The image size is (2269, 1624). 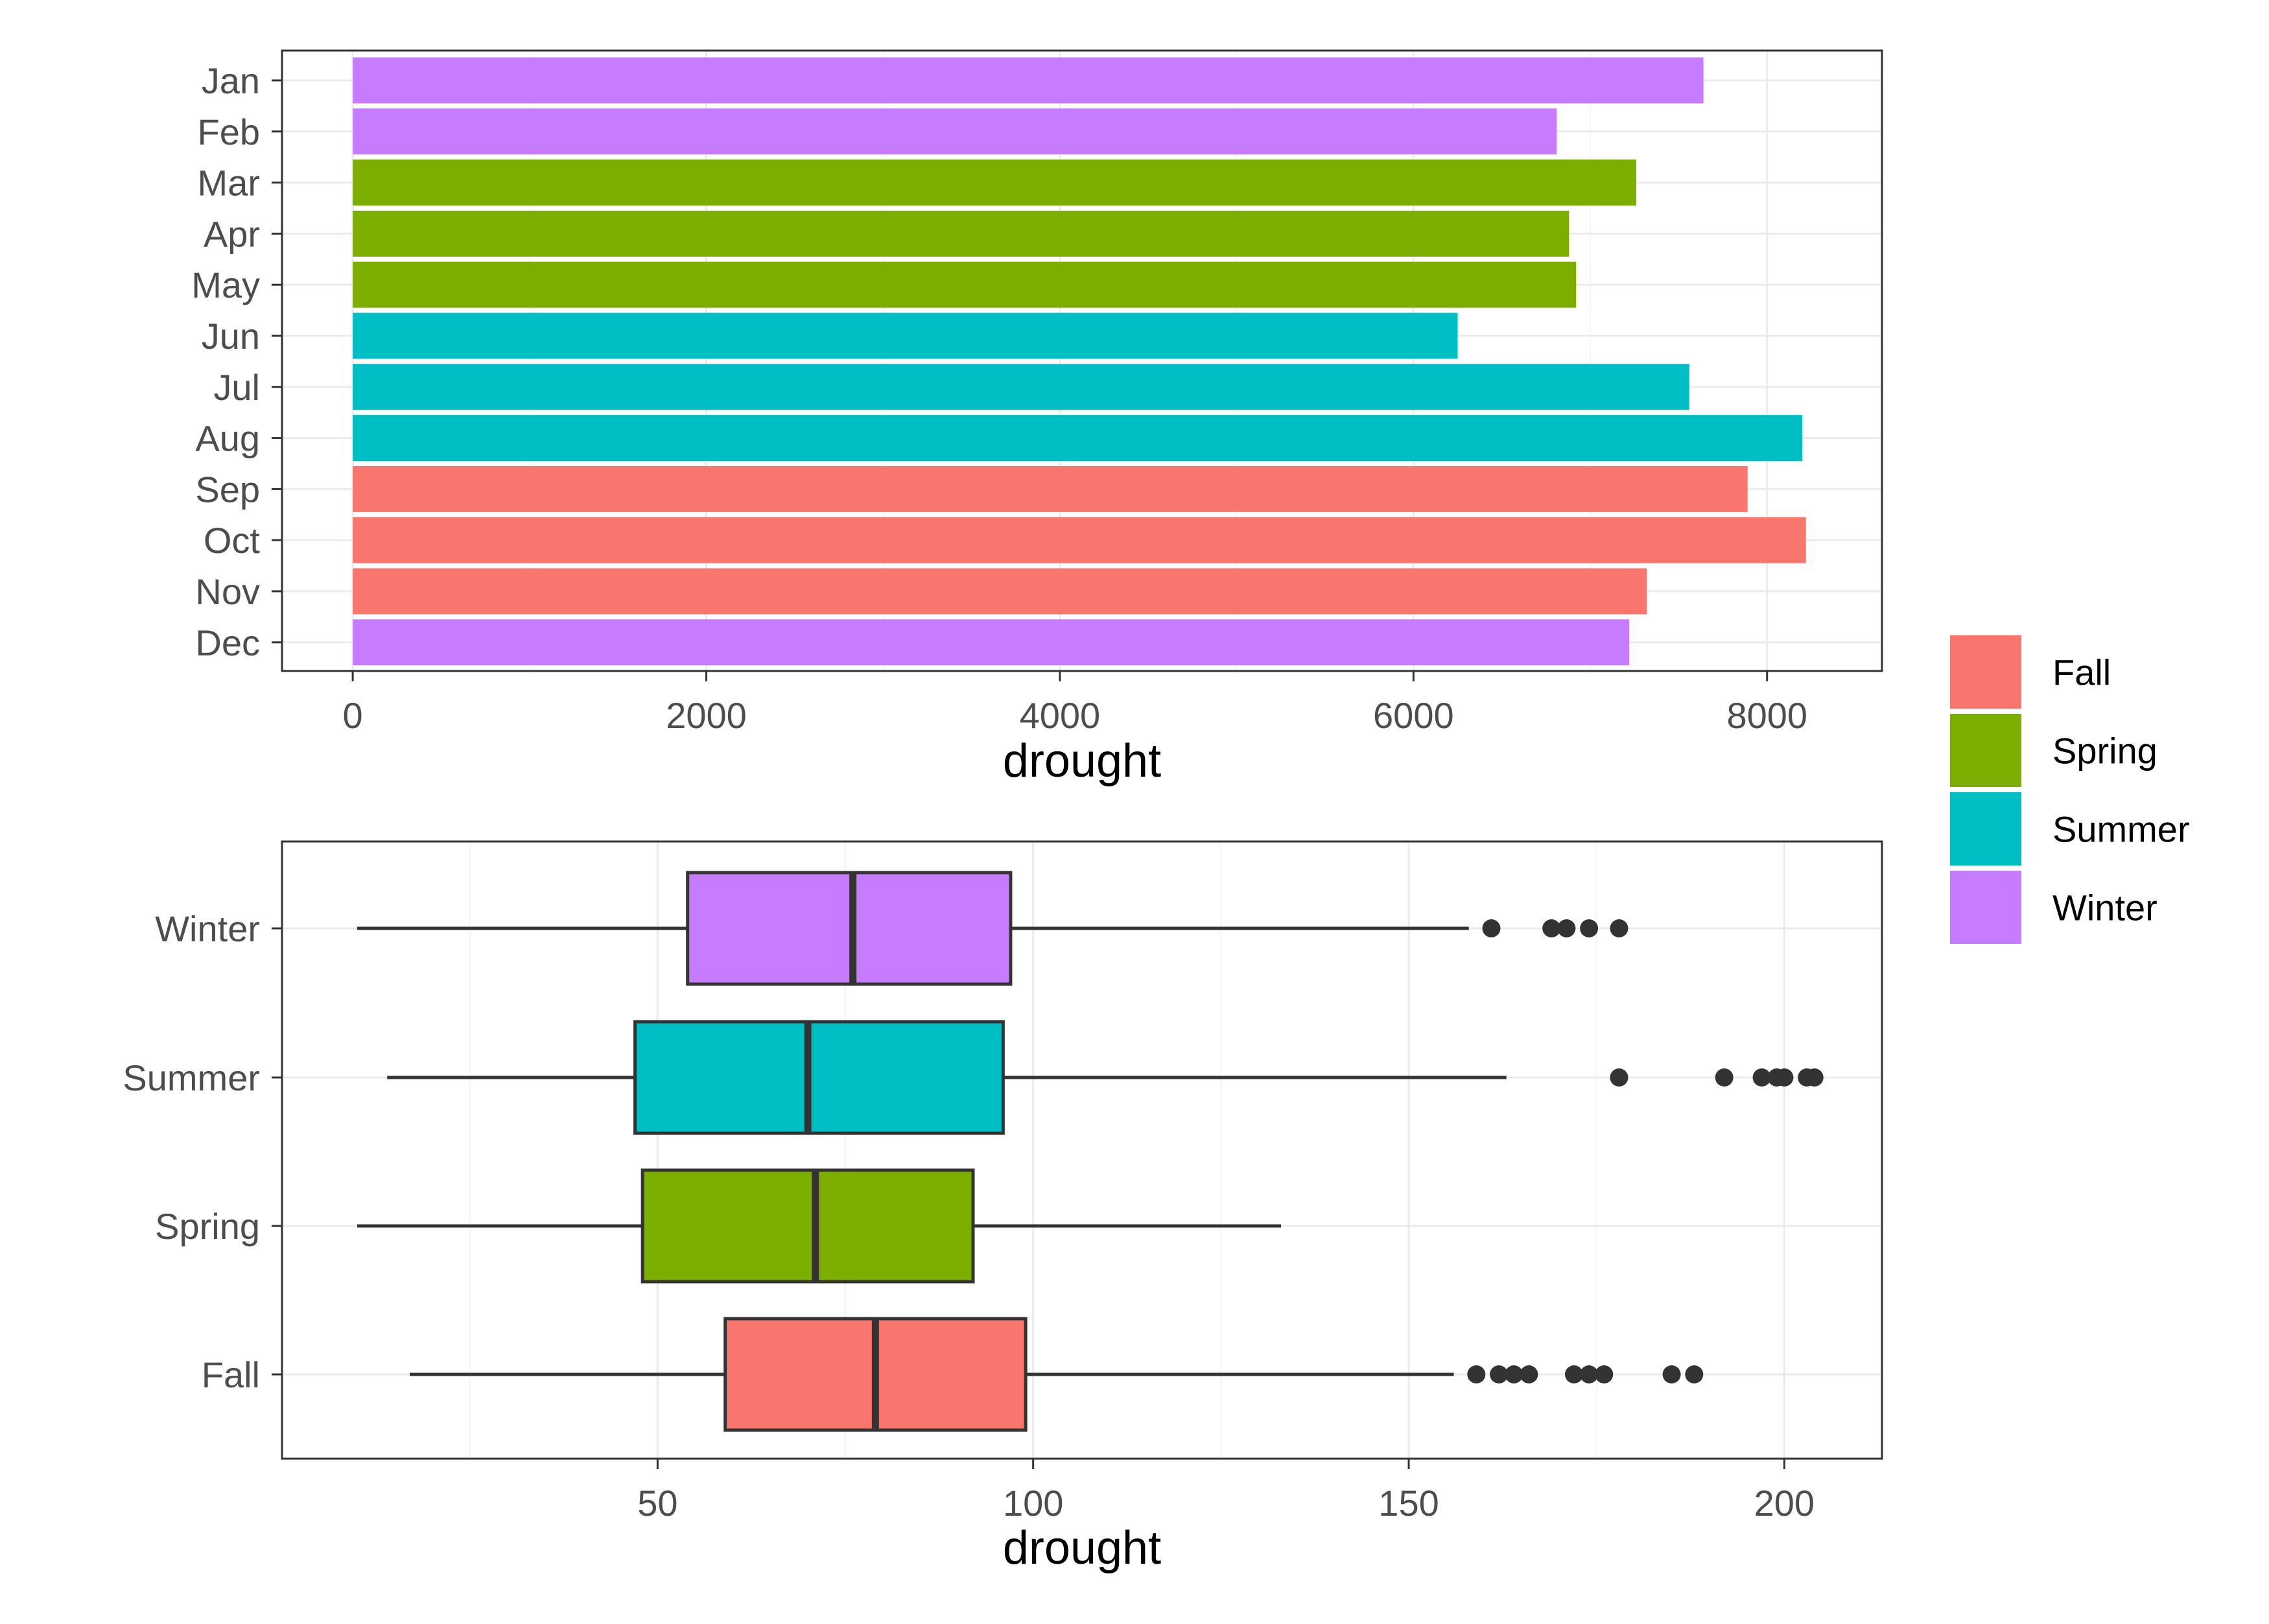 I want to click on boxplot-x-tick-label: 200, so click(x=1784, y=1503).